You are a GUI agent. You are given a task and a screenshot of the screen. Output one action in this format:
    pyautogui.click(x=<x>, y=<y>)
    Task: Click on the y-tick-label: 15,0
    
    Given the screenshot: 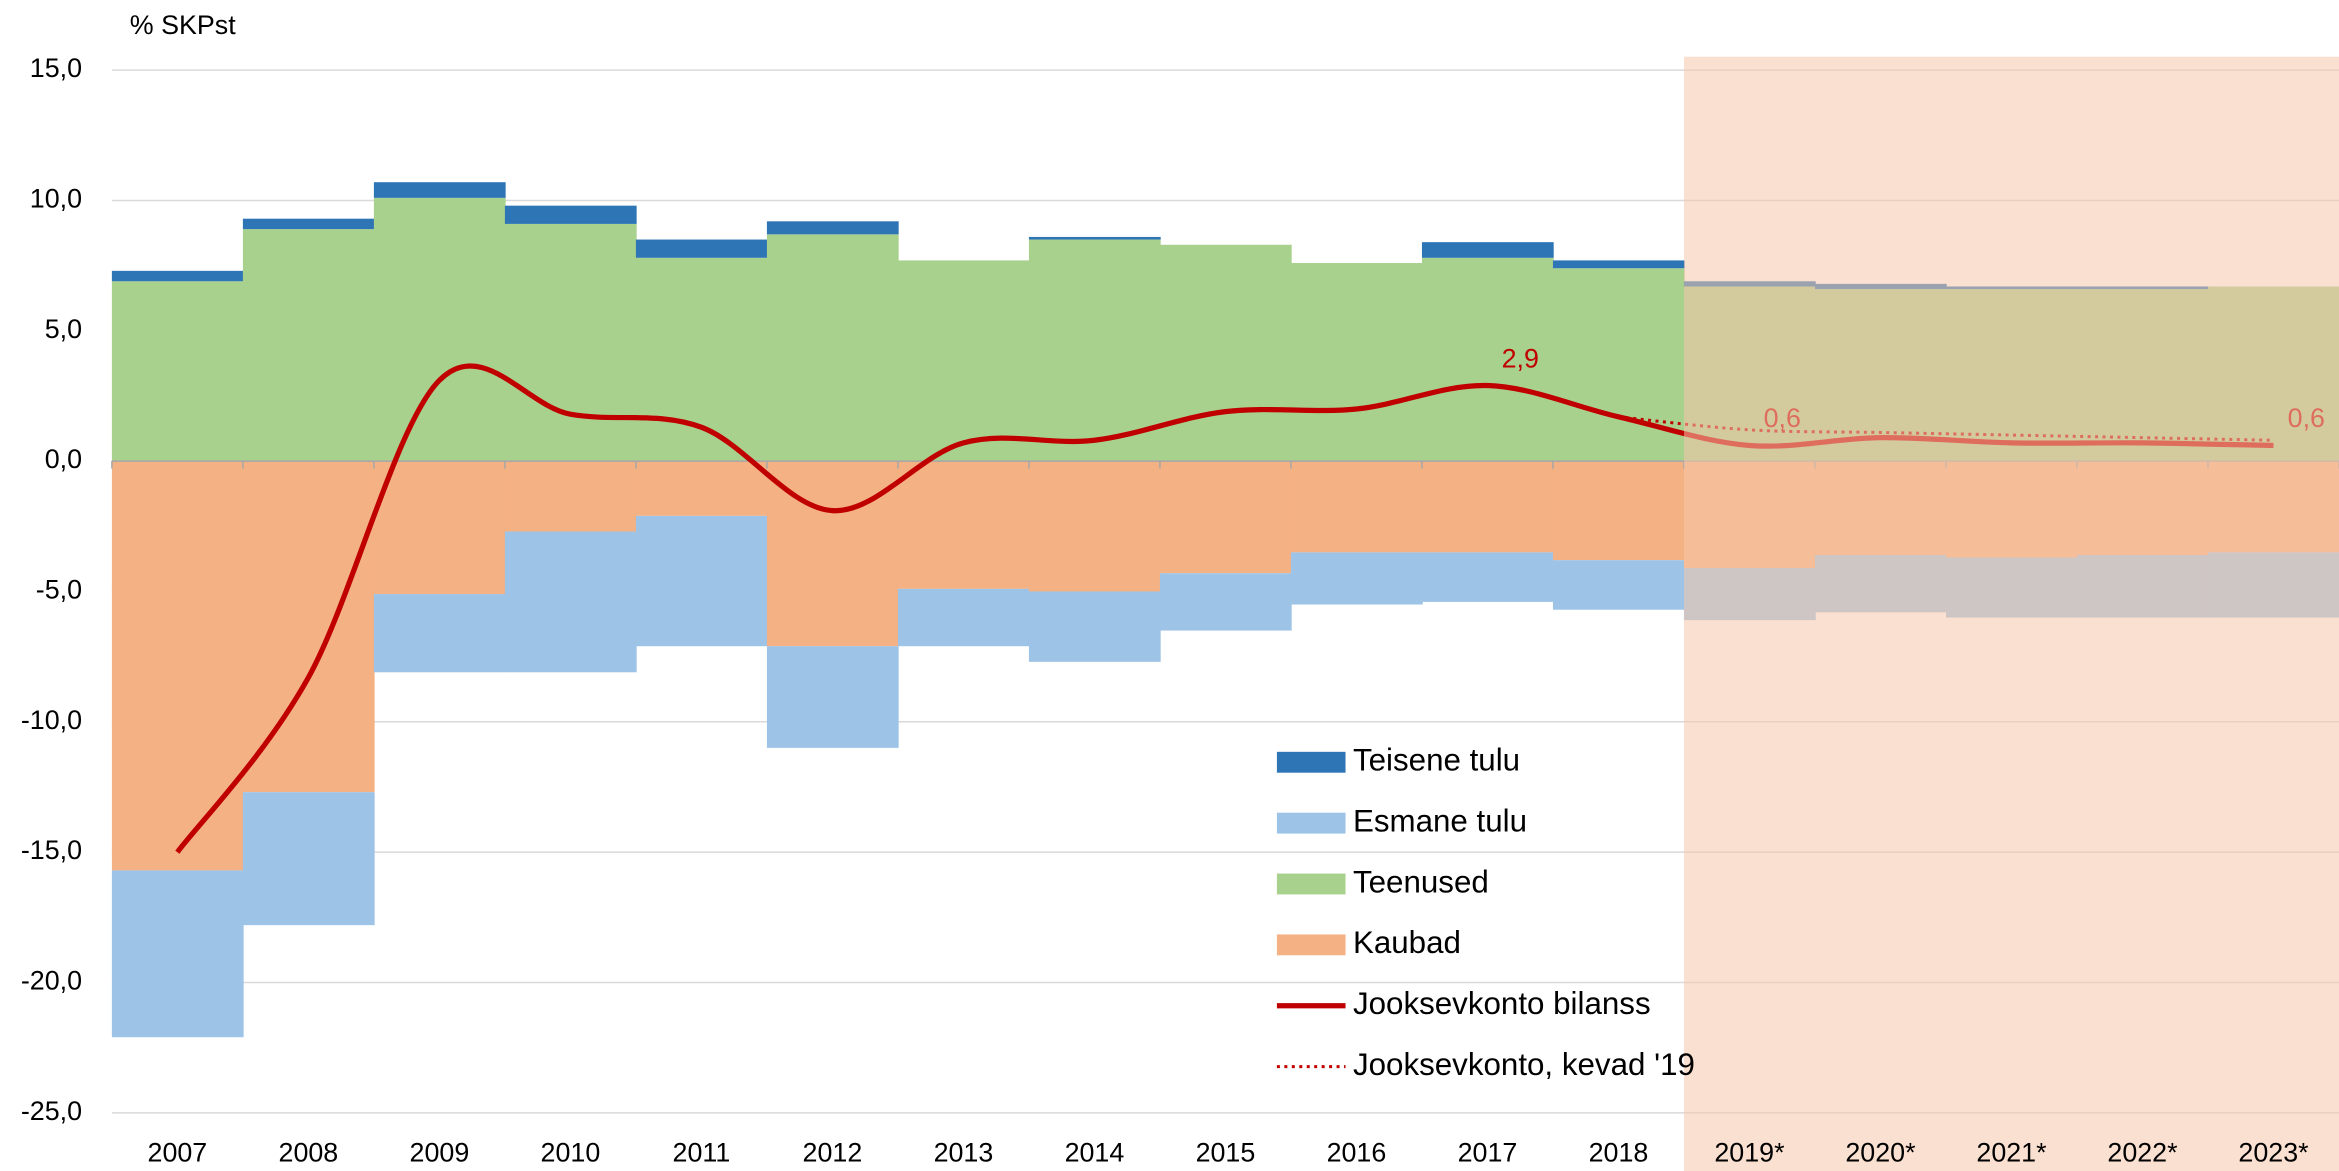 What is the action you would take?
    pyautogui.click(x=56, y=68)
    